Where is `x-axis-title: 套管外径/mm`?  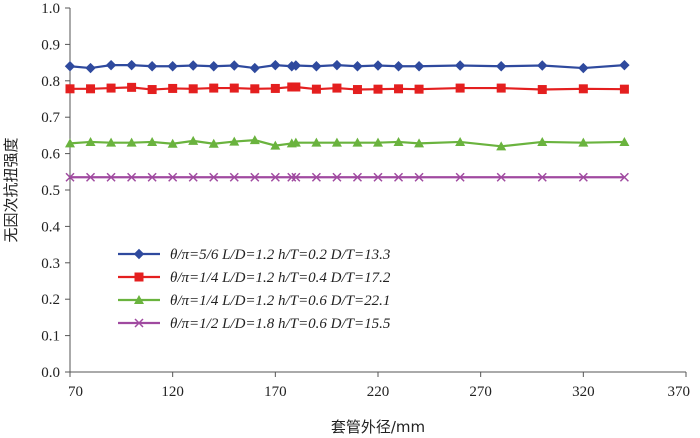 x-axis-title: 套管外径/mm is located at coordinates (378, 427).